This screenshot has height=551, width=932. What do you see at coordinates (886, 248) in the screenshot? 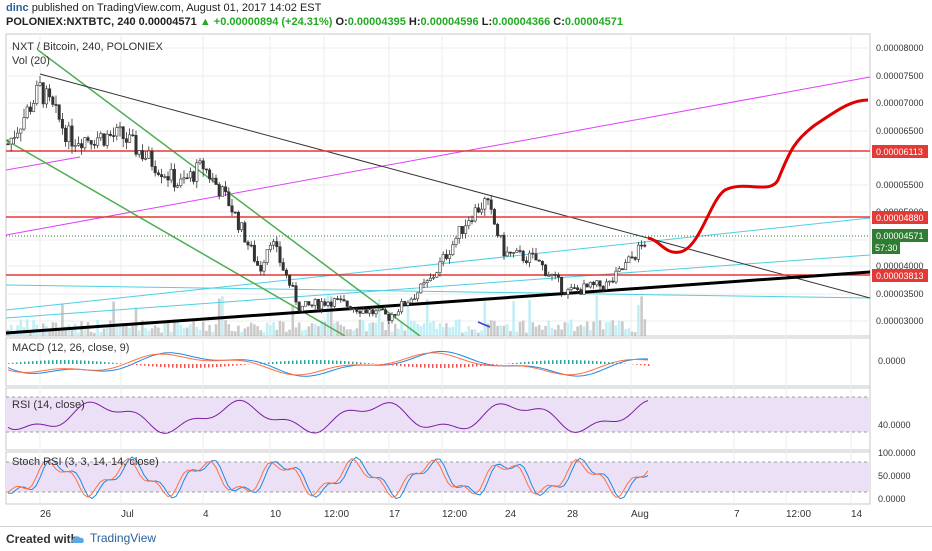
I see `countdown-label: 57:30` at bounding box center [886, 248].